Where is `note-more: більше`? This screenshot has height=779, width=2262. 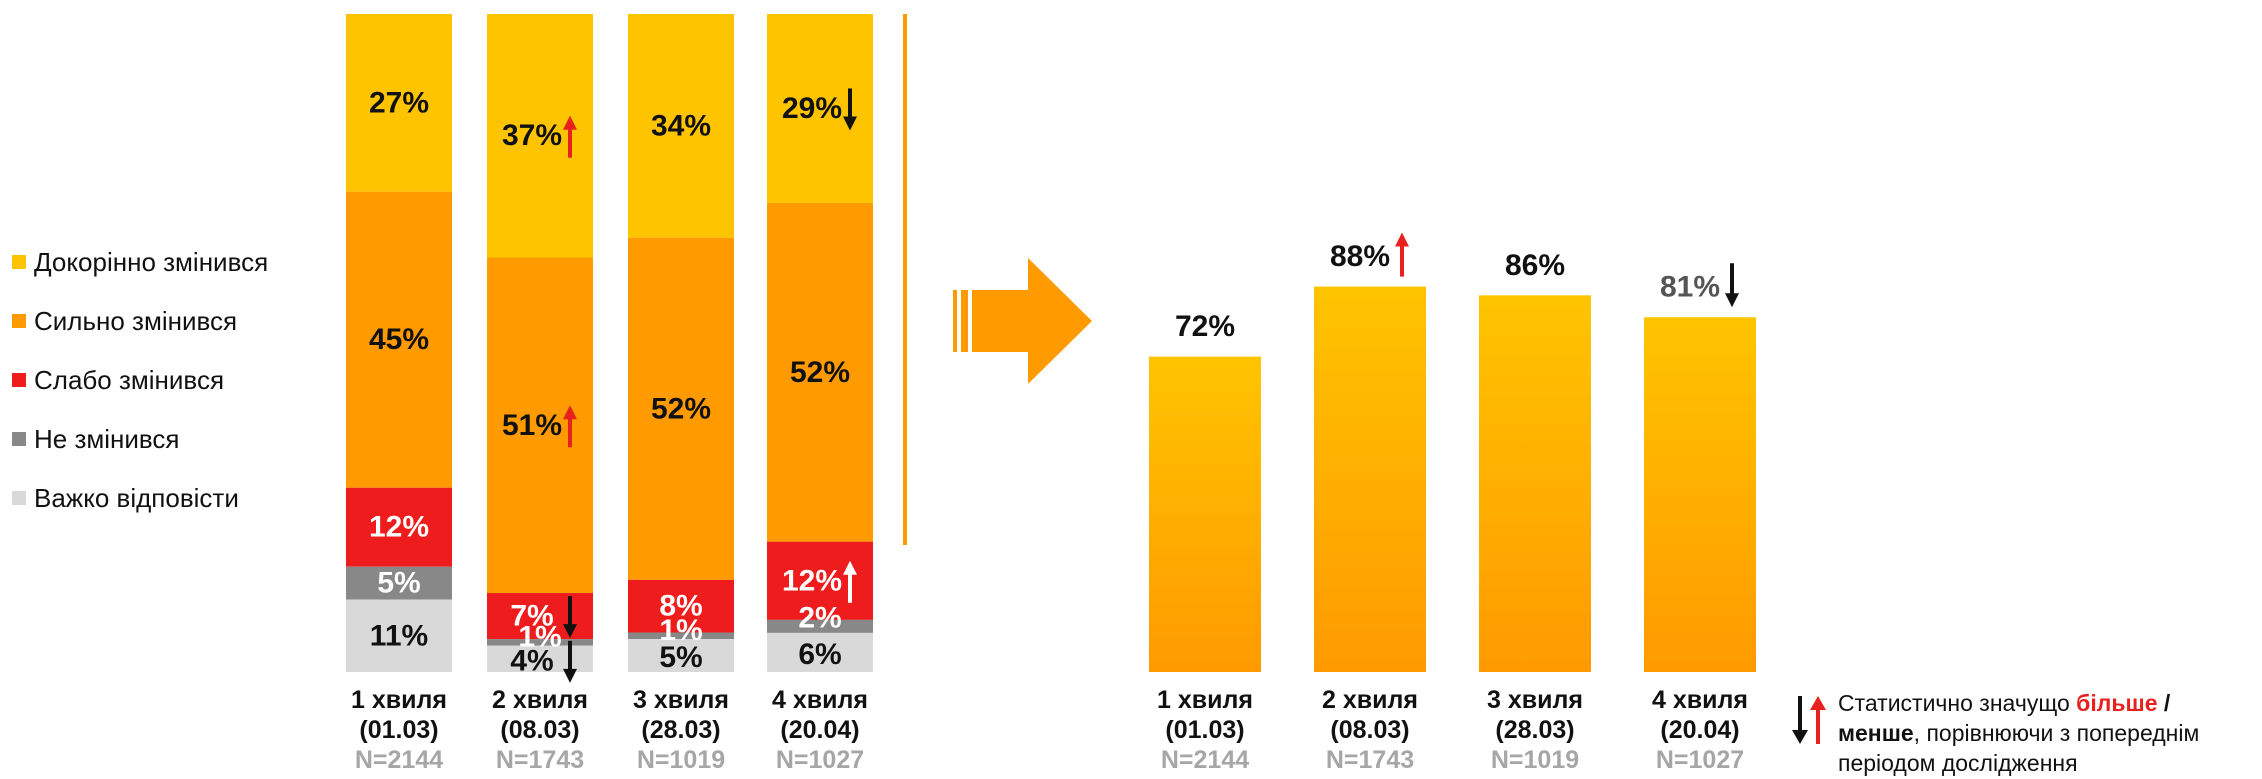 note-more: більше is located at coordinates (2117, 703).